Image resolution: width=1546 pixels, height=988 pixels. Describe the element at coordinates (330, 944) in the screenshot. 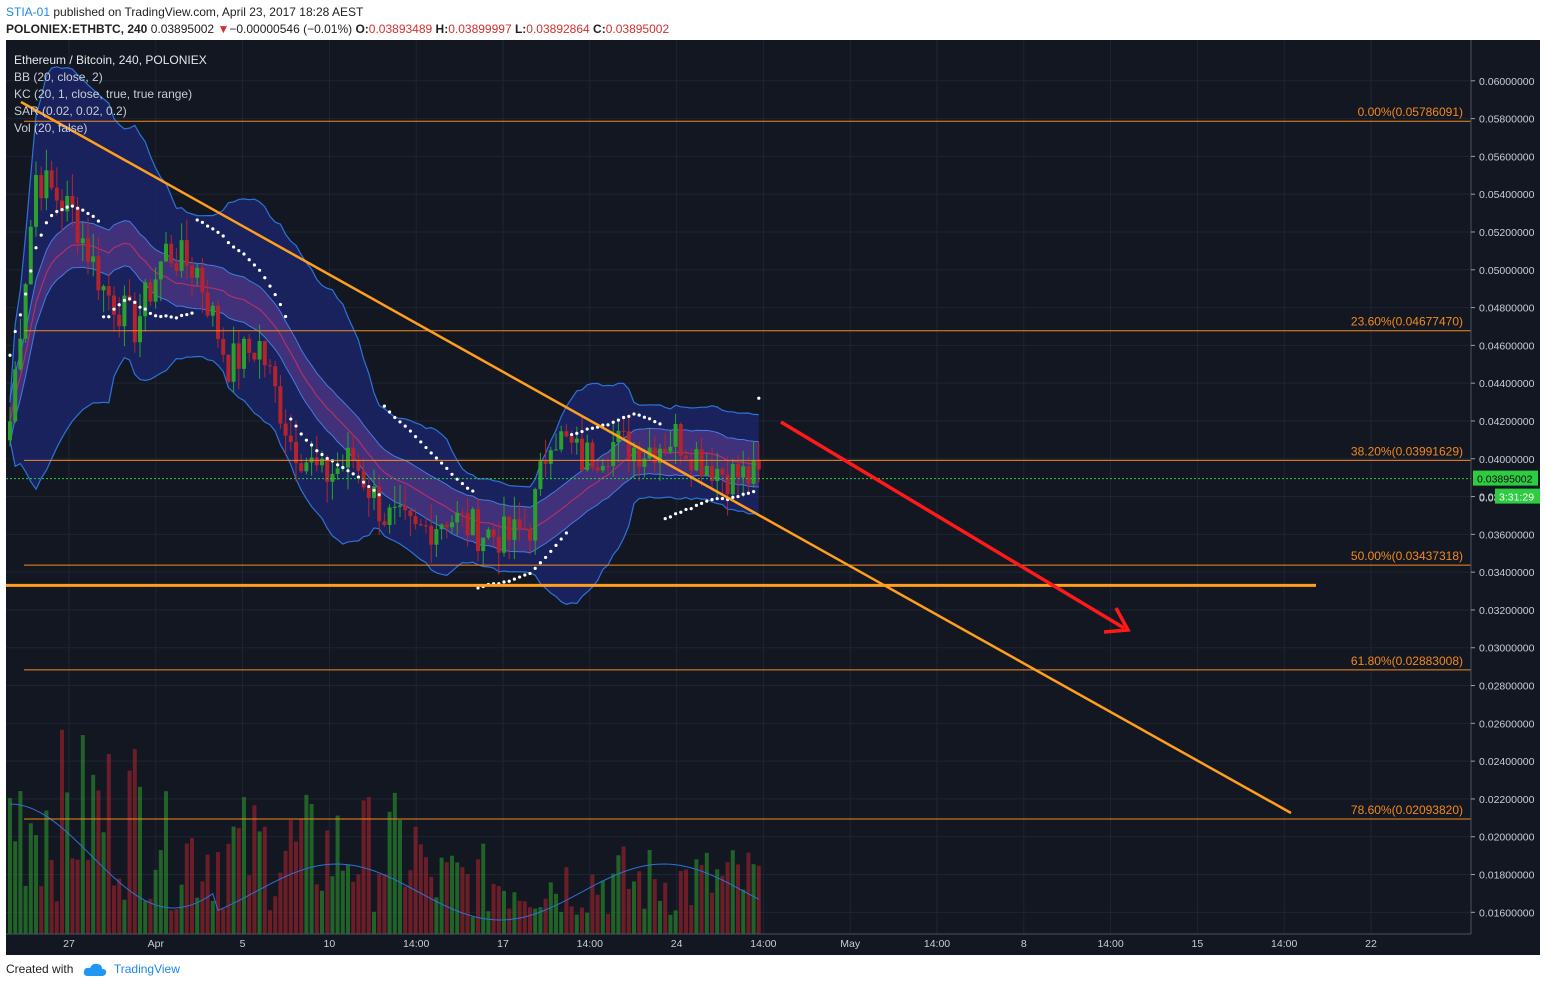

I see `x-tick-label: 10` at that location.